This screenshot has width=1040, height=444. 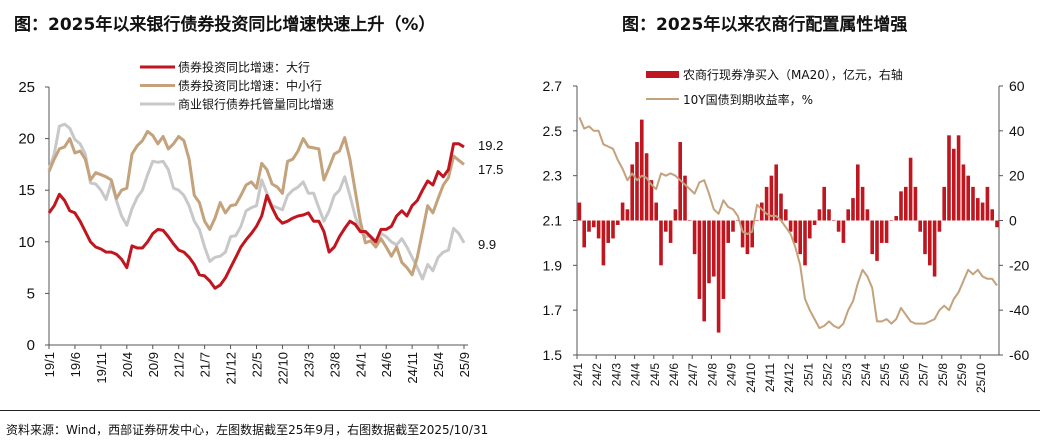 I want to click on legend-label: 债券投资同比增速：中小行, so click(x=250, y=85).